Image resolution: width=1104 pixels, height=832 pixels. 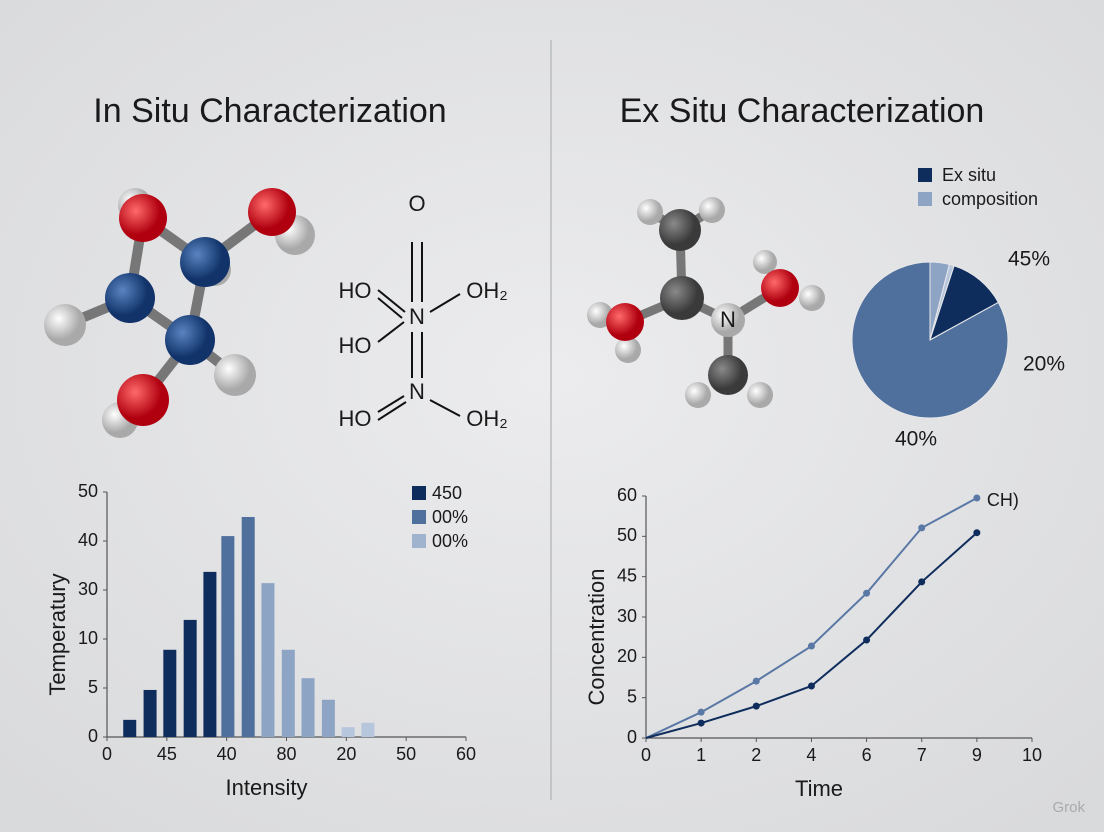 I want to click on x-tick-label: 50, so click(x=406, y=754).